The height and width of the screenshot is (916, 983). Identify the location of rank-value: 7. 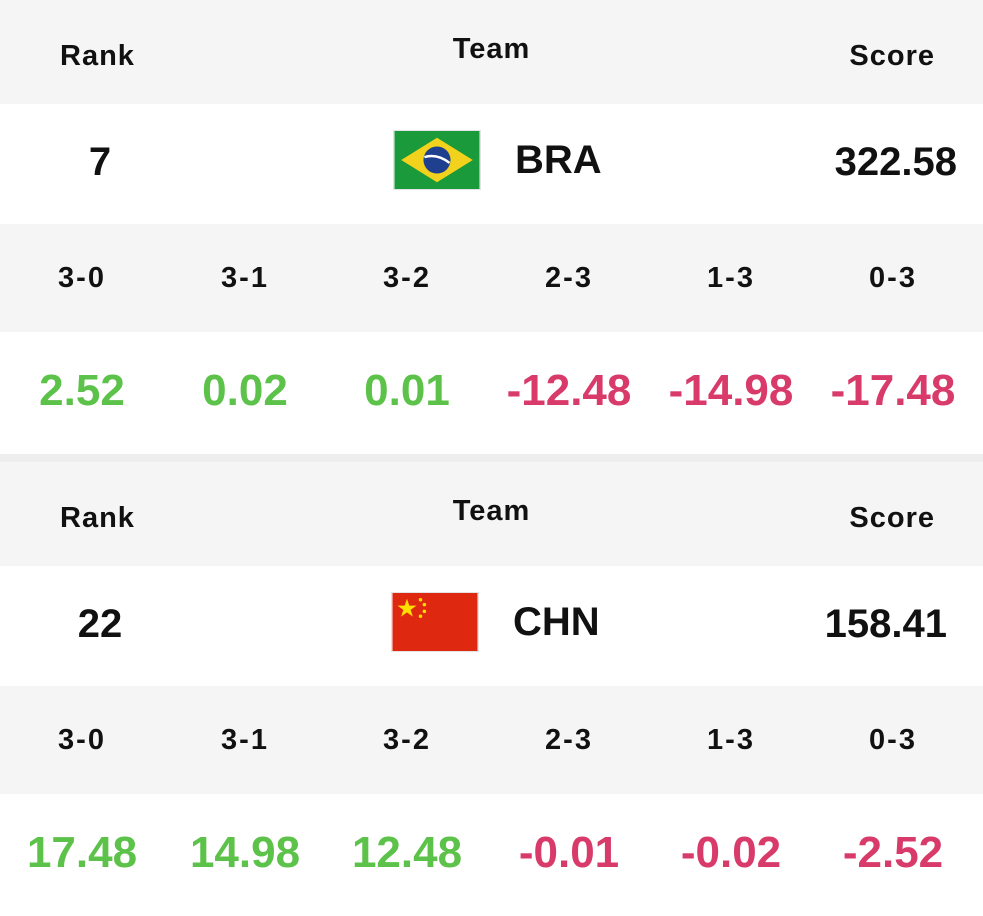
(100, 162).